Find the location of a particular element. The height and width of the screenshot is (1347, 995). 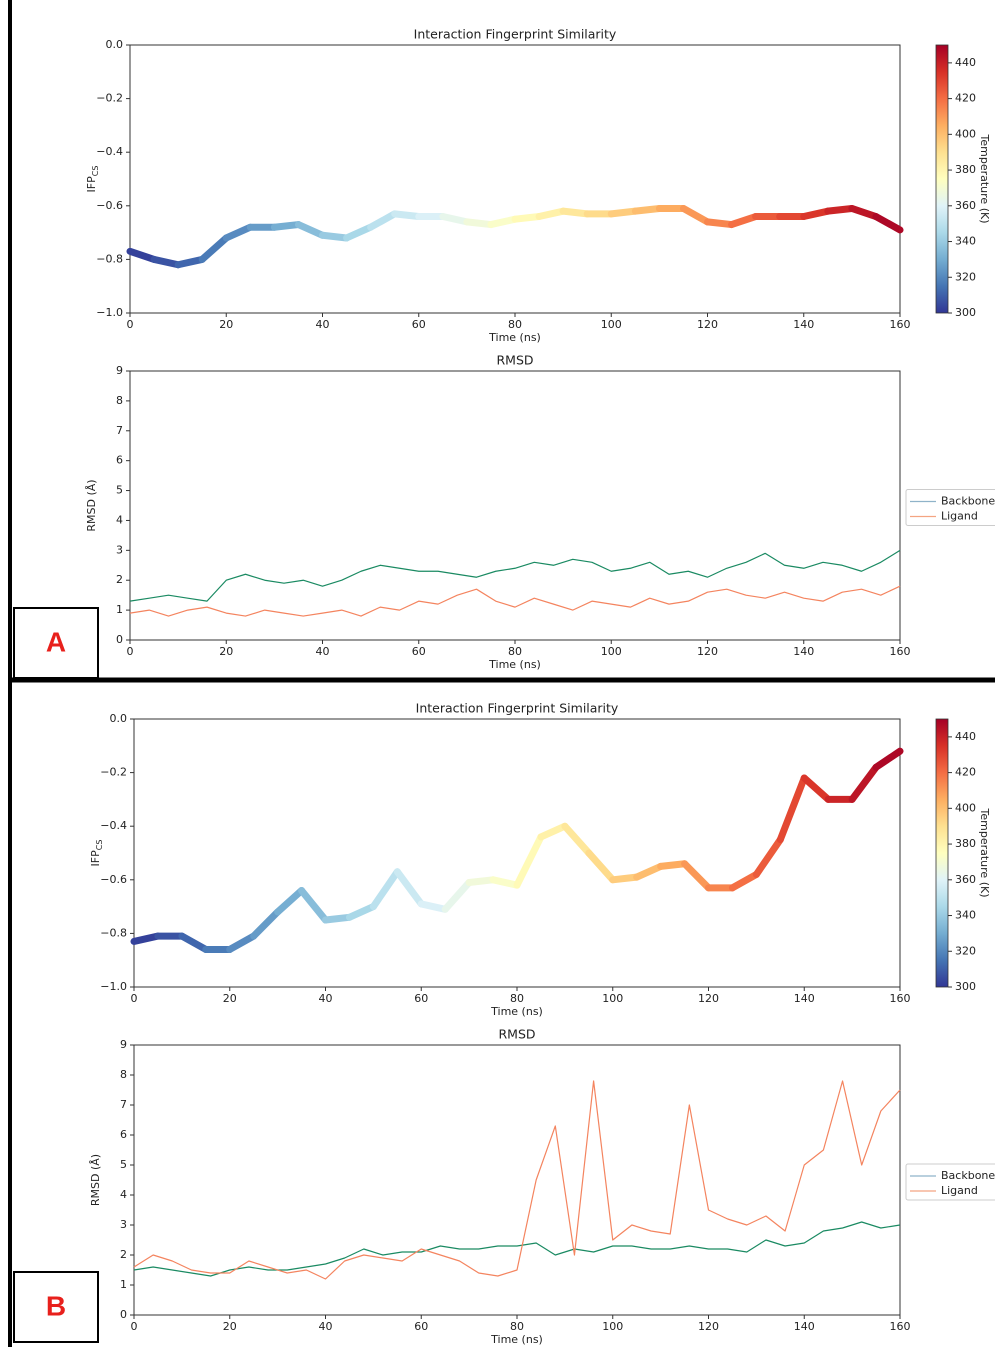

y-tick-label: 5 is located at coordinates (119, 490).